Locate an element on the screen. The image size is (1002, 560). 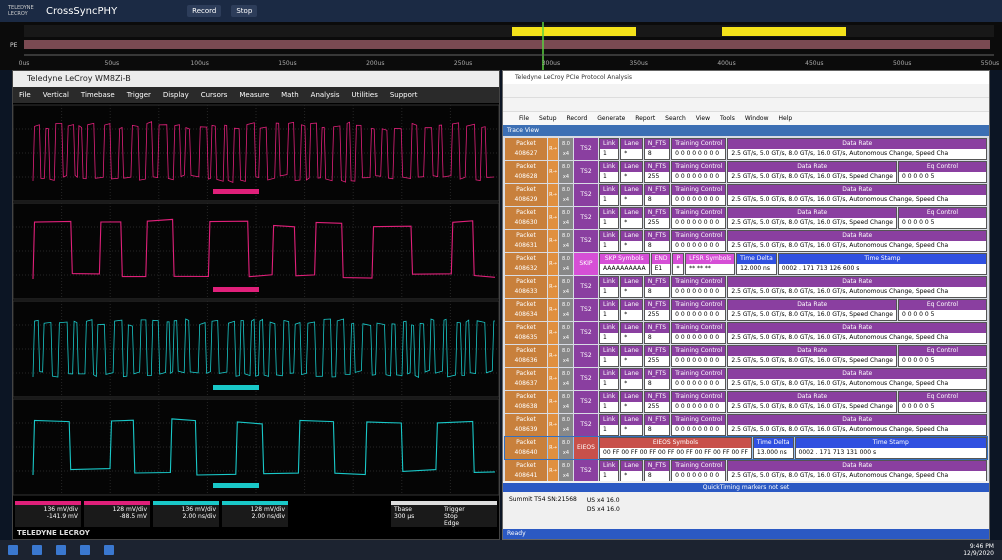
menu-item: Setup is located at coordinates (548, 118).